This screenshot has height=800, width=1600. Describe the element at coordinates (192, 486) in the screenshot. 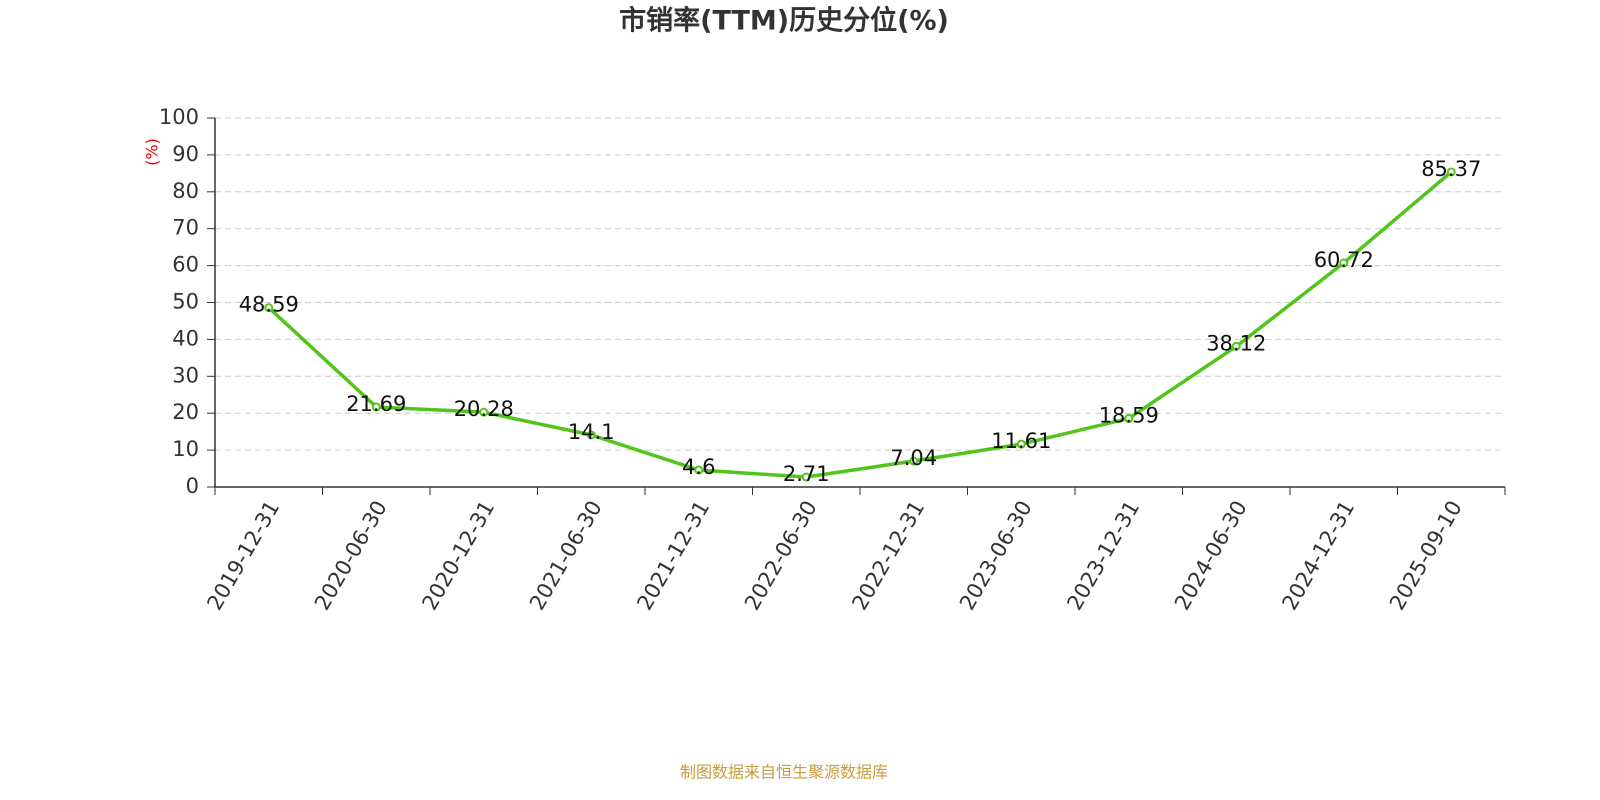

I see `y-tick-label: 0` at that location.